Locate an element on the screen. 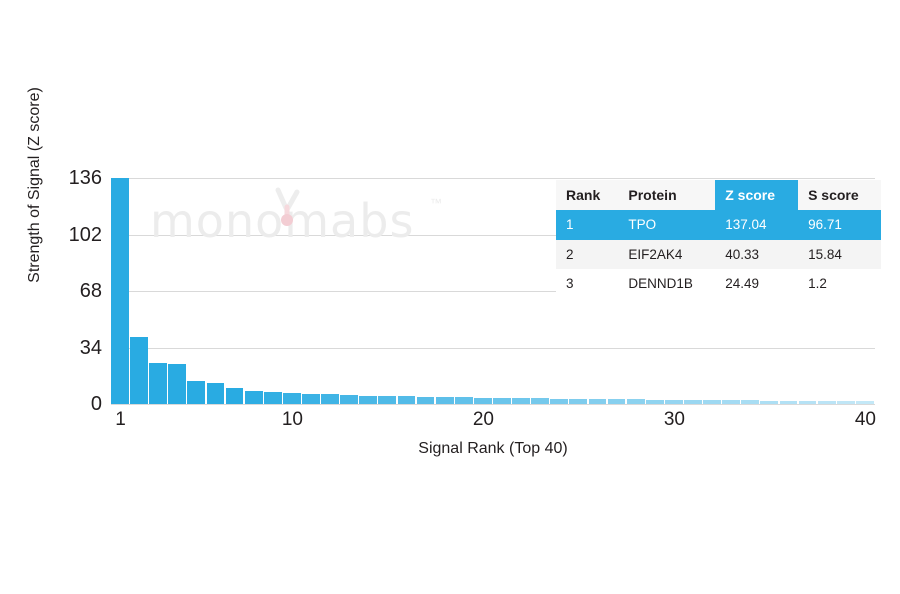 The height and width of the screenshot is (594, 900). column-header-protein: Protein is located at coordinates (667, 195).